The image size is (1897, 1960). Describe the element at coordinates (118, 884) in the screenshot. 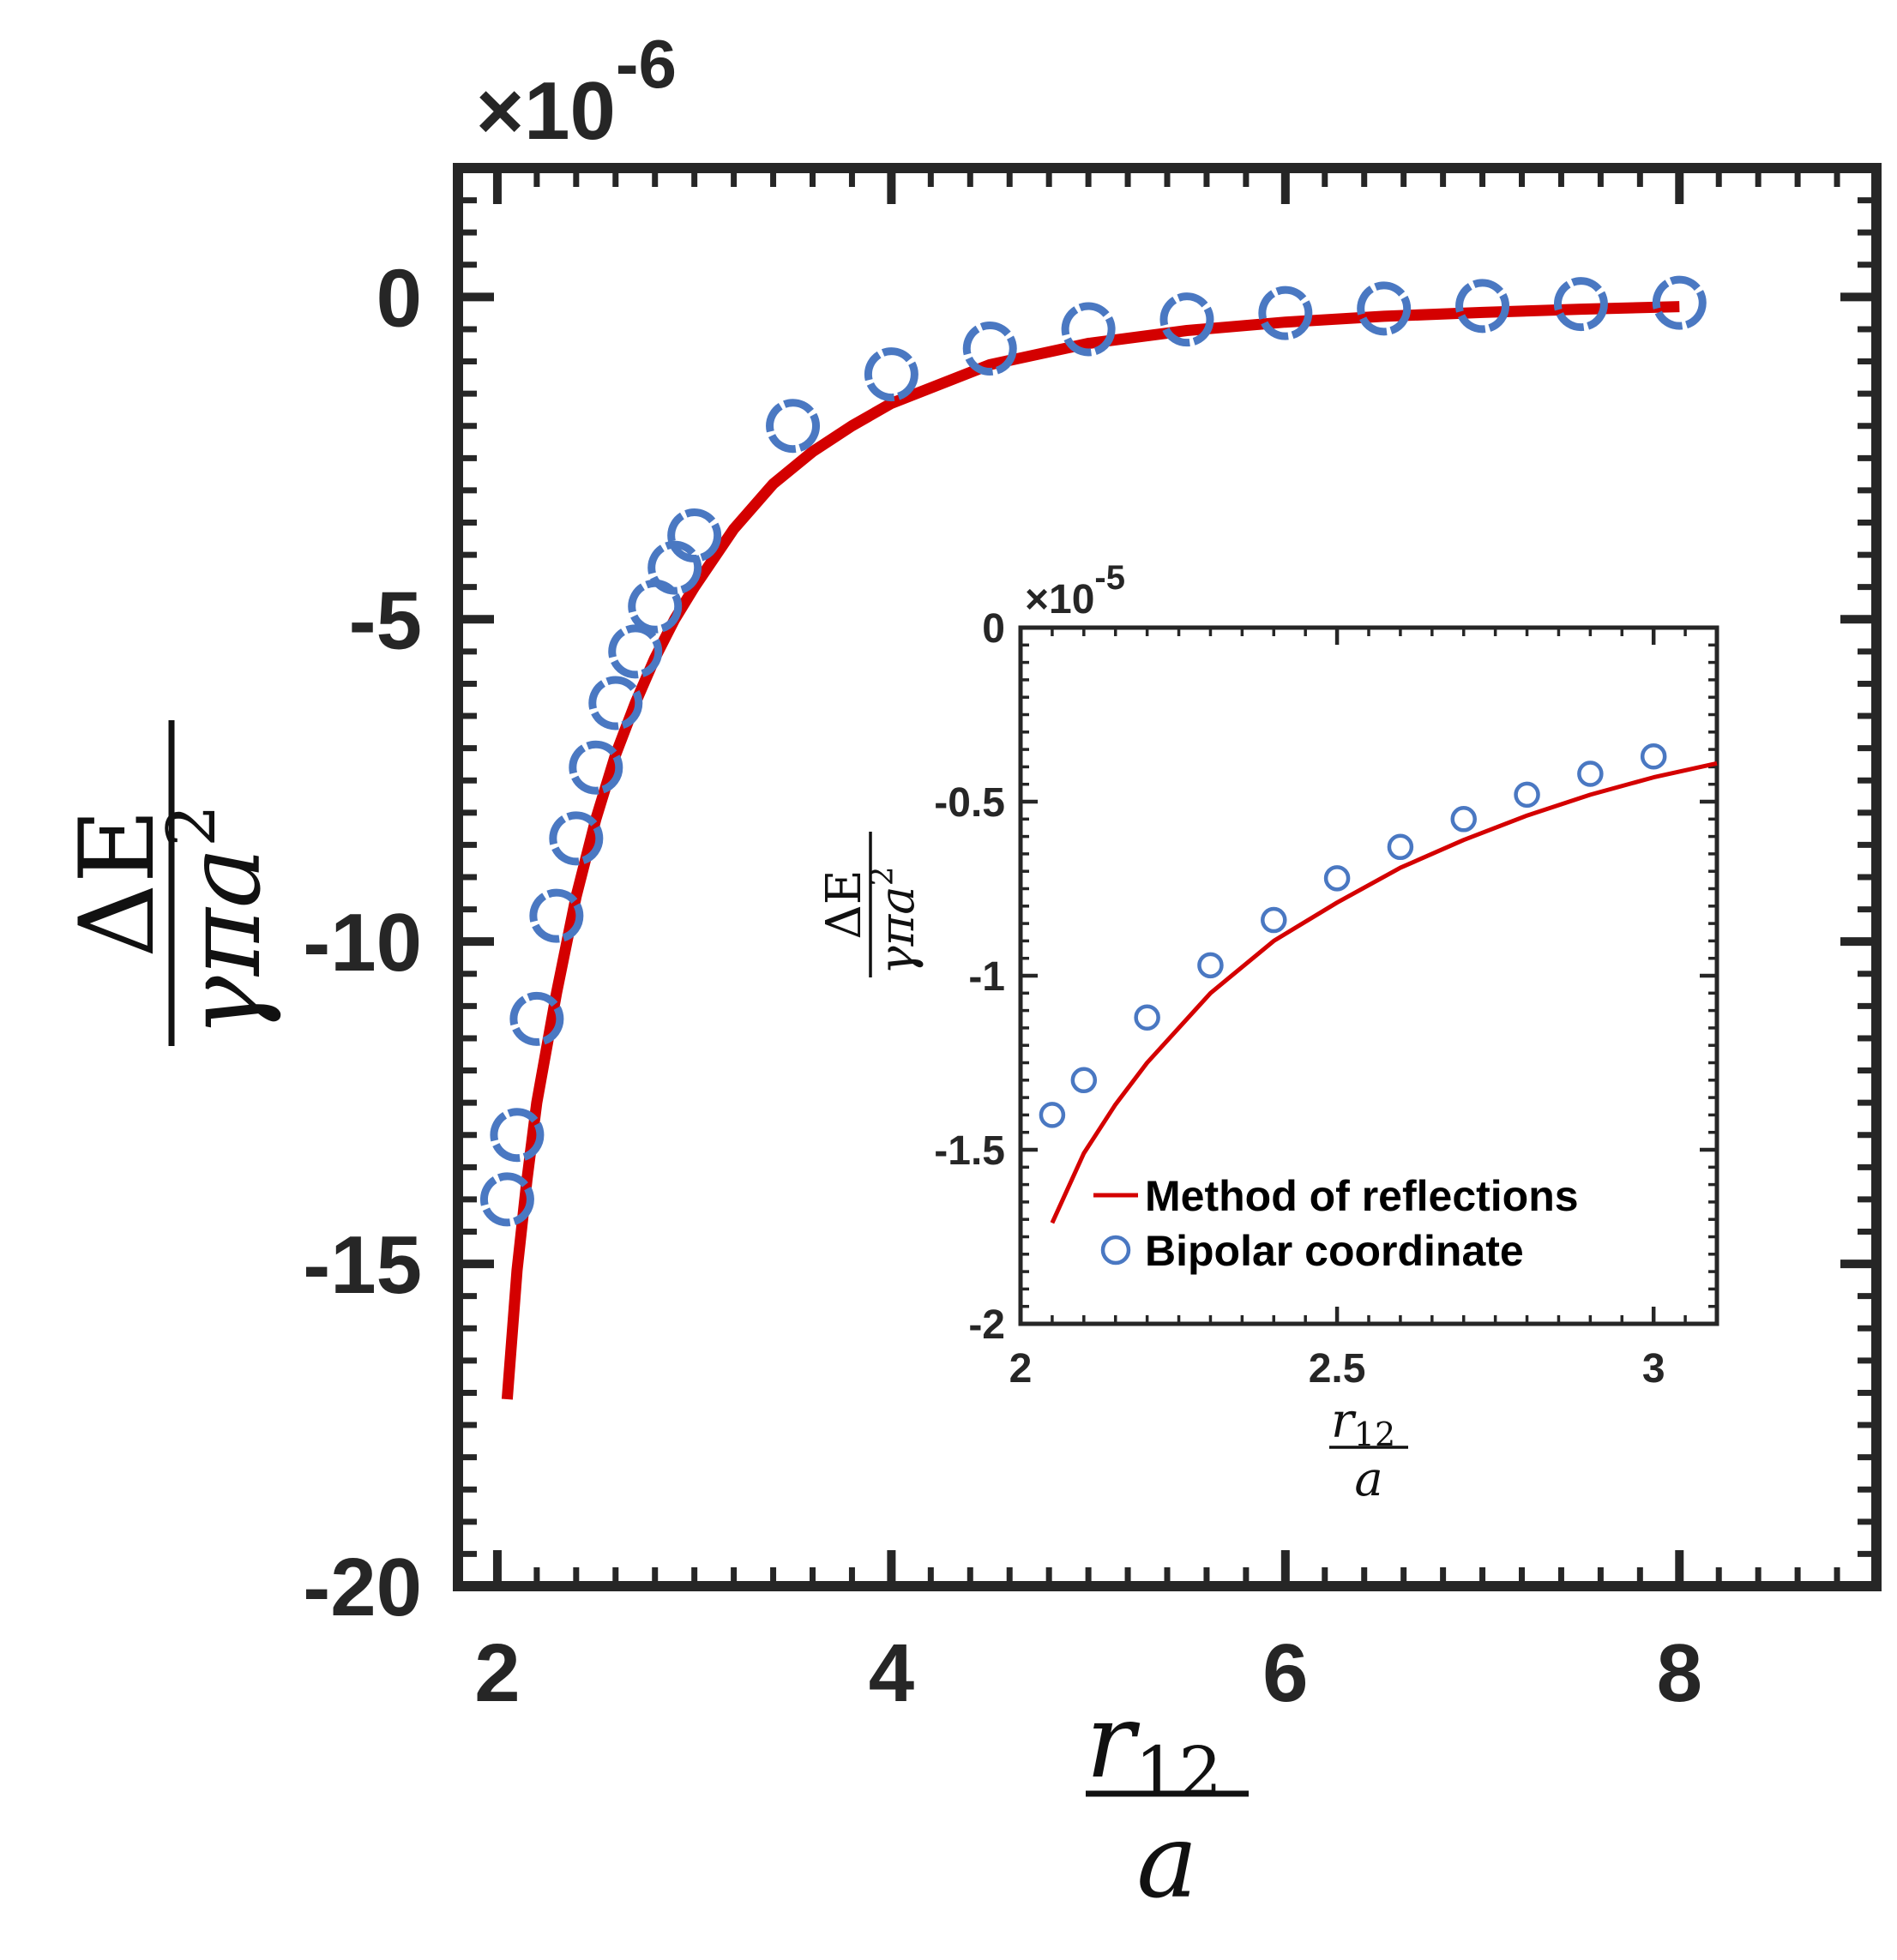

I see `main-ylabel-numerator: ΔE` at that location.